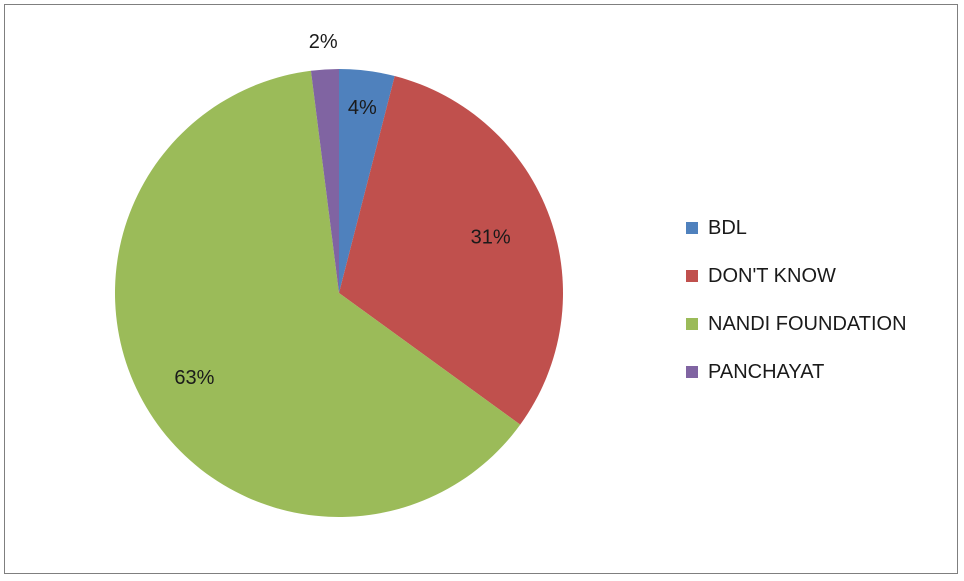 The height and width of the screenshot is (581, 964). Describe the element at coordinates (324, 181) in the screenshot. I see `pie-slice-panchayat` at that location.